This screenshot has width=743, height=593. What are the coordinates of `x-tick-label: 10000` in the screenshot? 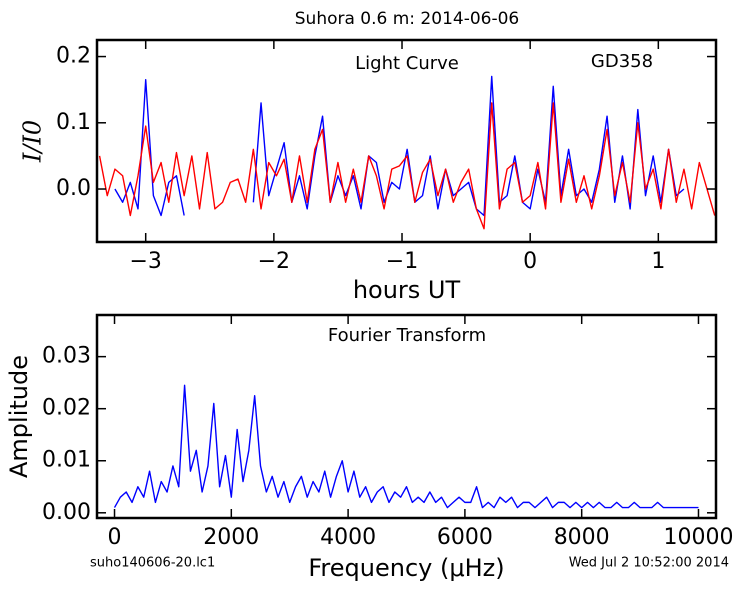 It's located at (698, 537).